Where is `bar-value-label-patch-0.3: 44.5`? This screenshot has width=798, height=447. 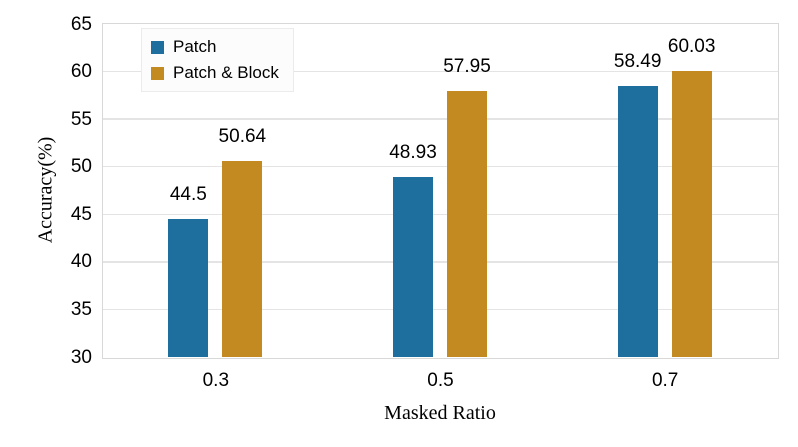 bar-value-label-patch-0.3: 44.5 is located at coordinates (188, 195).